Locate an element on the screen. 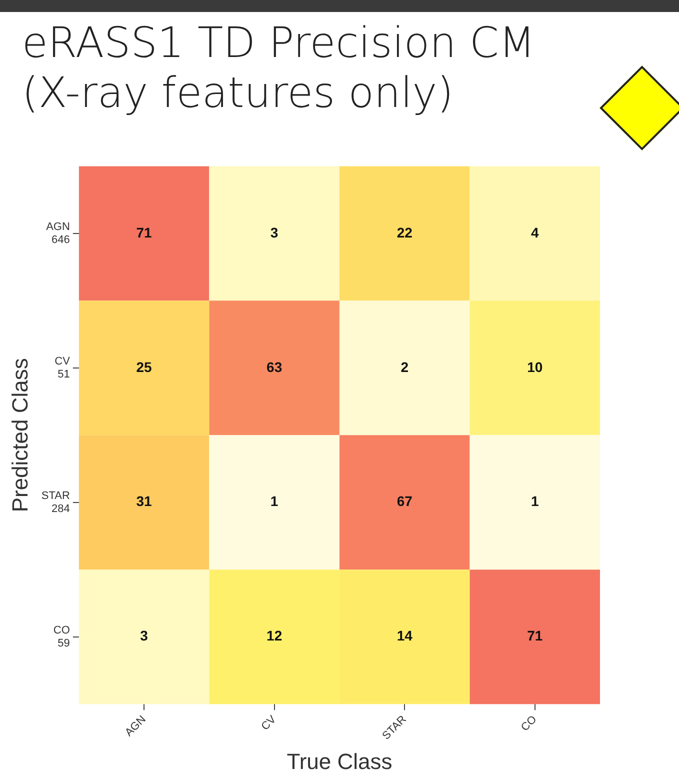  x-axis-title: True Class is located at coordinates (339, 761).